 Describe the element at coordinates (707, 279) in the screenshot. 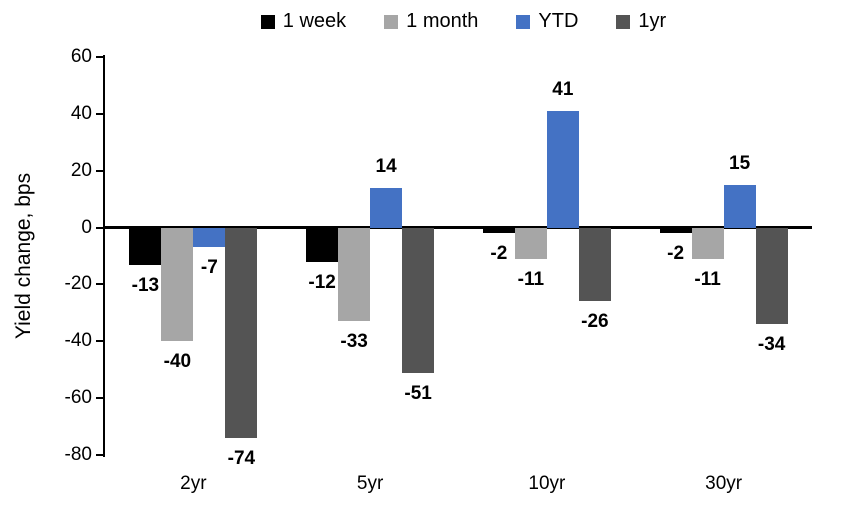

I see `data-label-1-month-30yr: -11` at that location.